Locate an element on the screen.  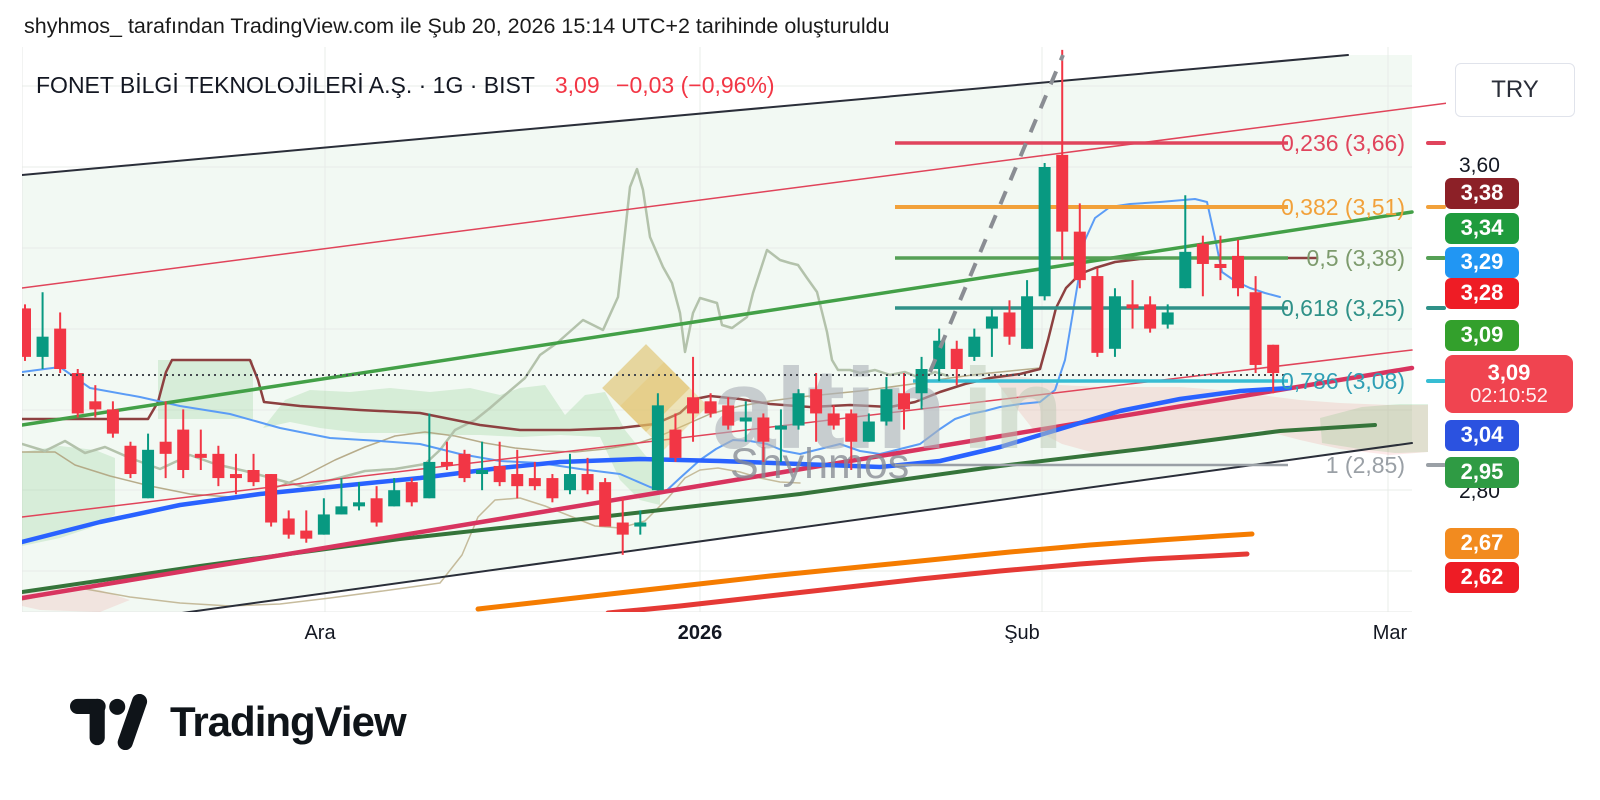
last-price: 3,09 is located at coordinates (577, 85).